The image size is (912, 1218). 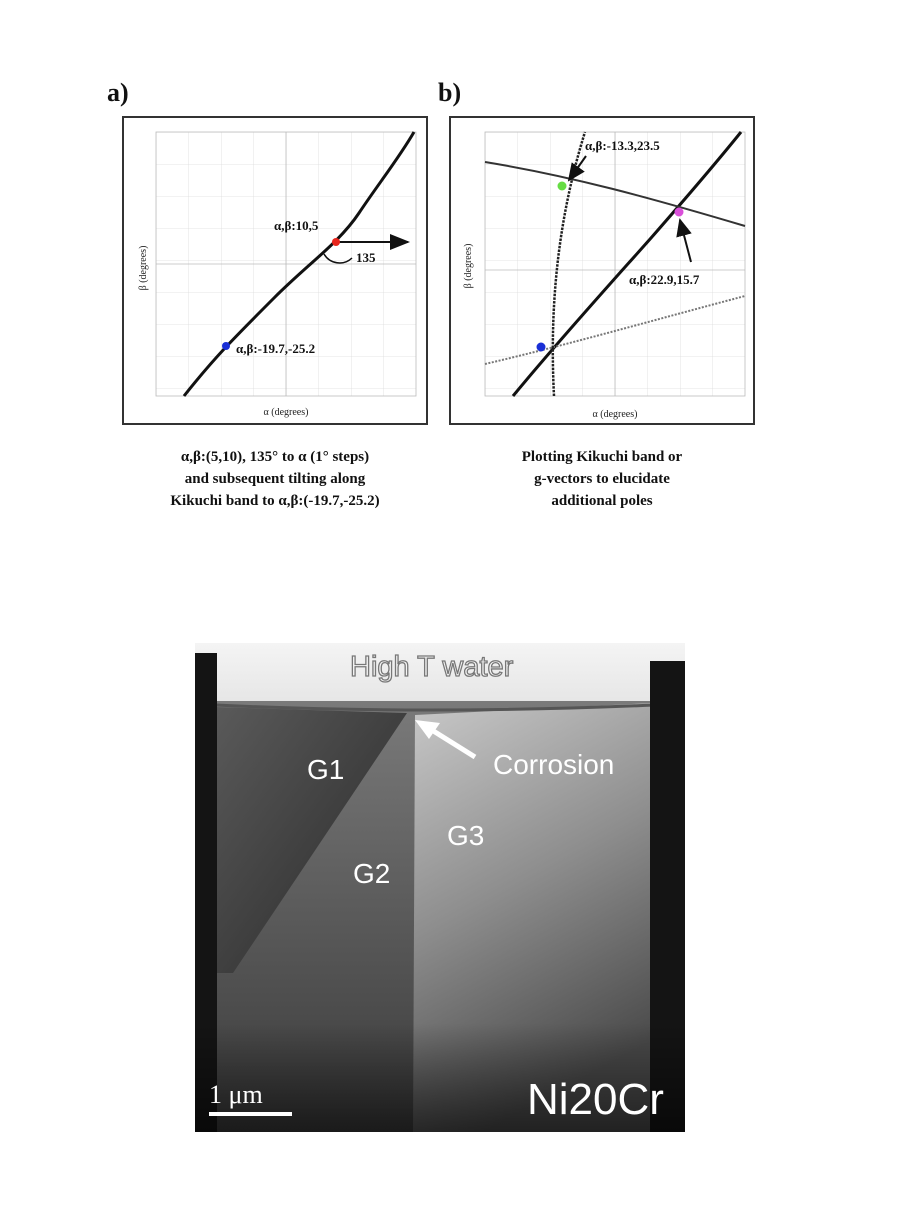 I want to click on pole-right-arrow, so click(x=684, y=240).